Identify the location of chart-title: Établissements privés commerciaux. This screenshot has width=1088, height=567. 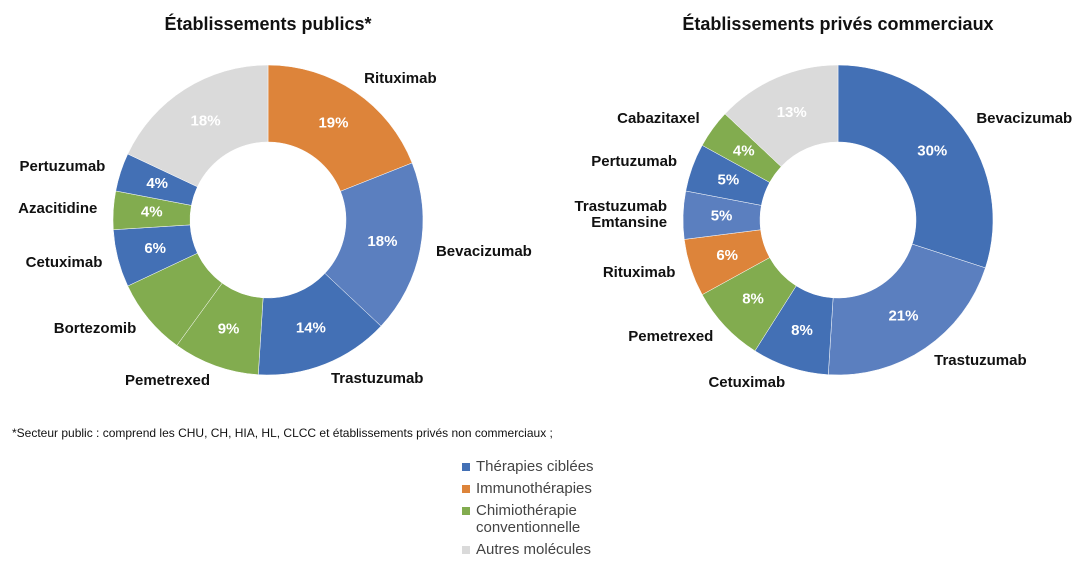
(838, 24).